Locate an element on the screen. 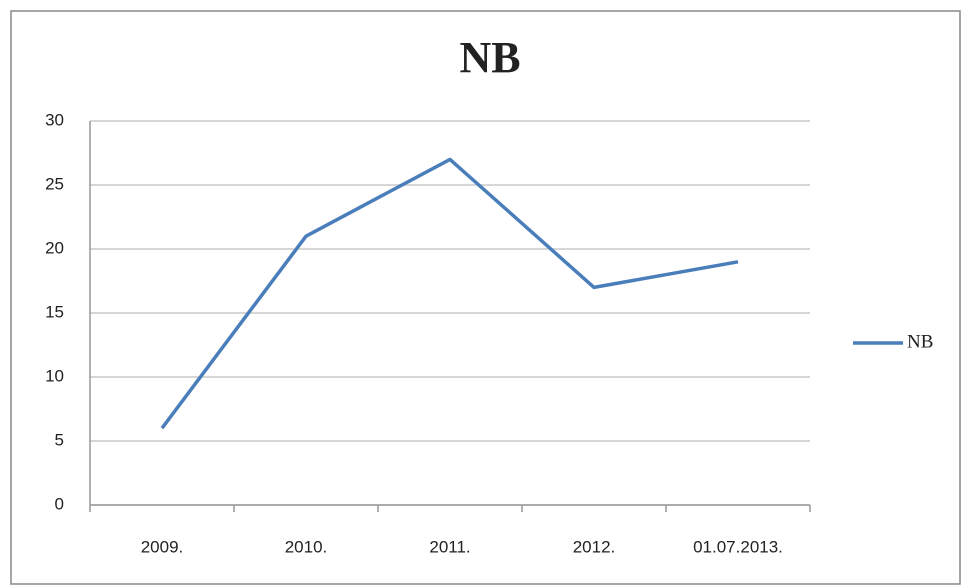 This screenshot has height=587, width=963. y-tick-label: 10 is located at coordinates (54, 375).